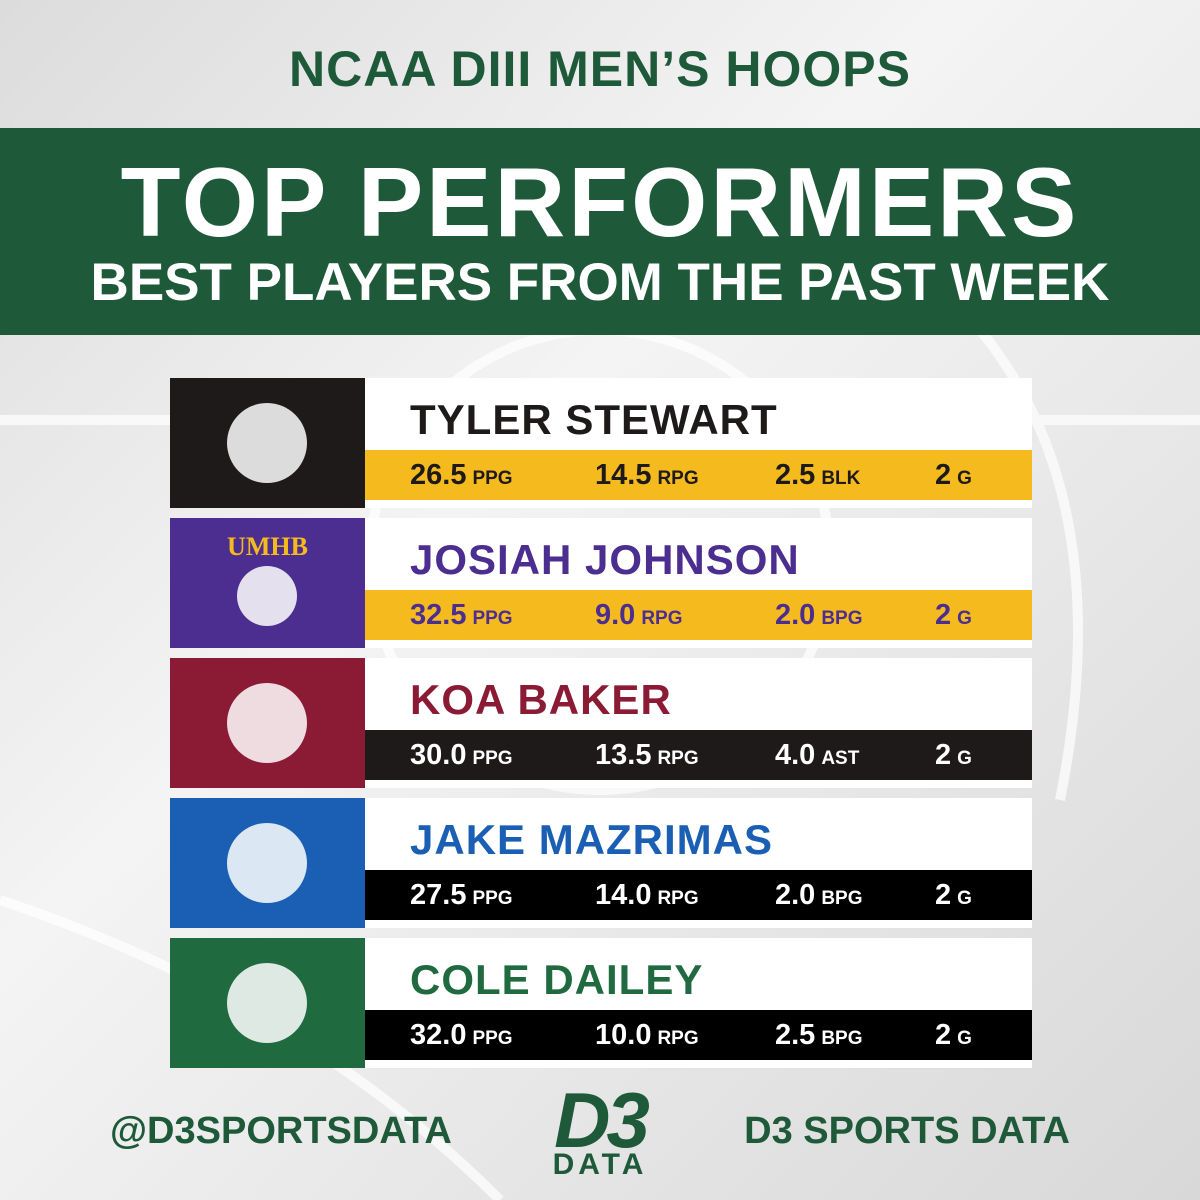  I want to click on player-row: JAKE MAZRIMAS 27.5 PPG 14.0 RPG 2.0 BPG 2 G, so click(601, 863).